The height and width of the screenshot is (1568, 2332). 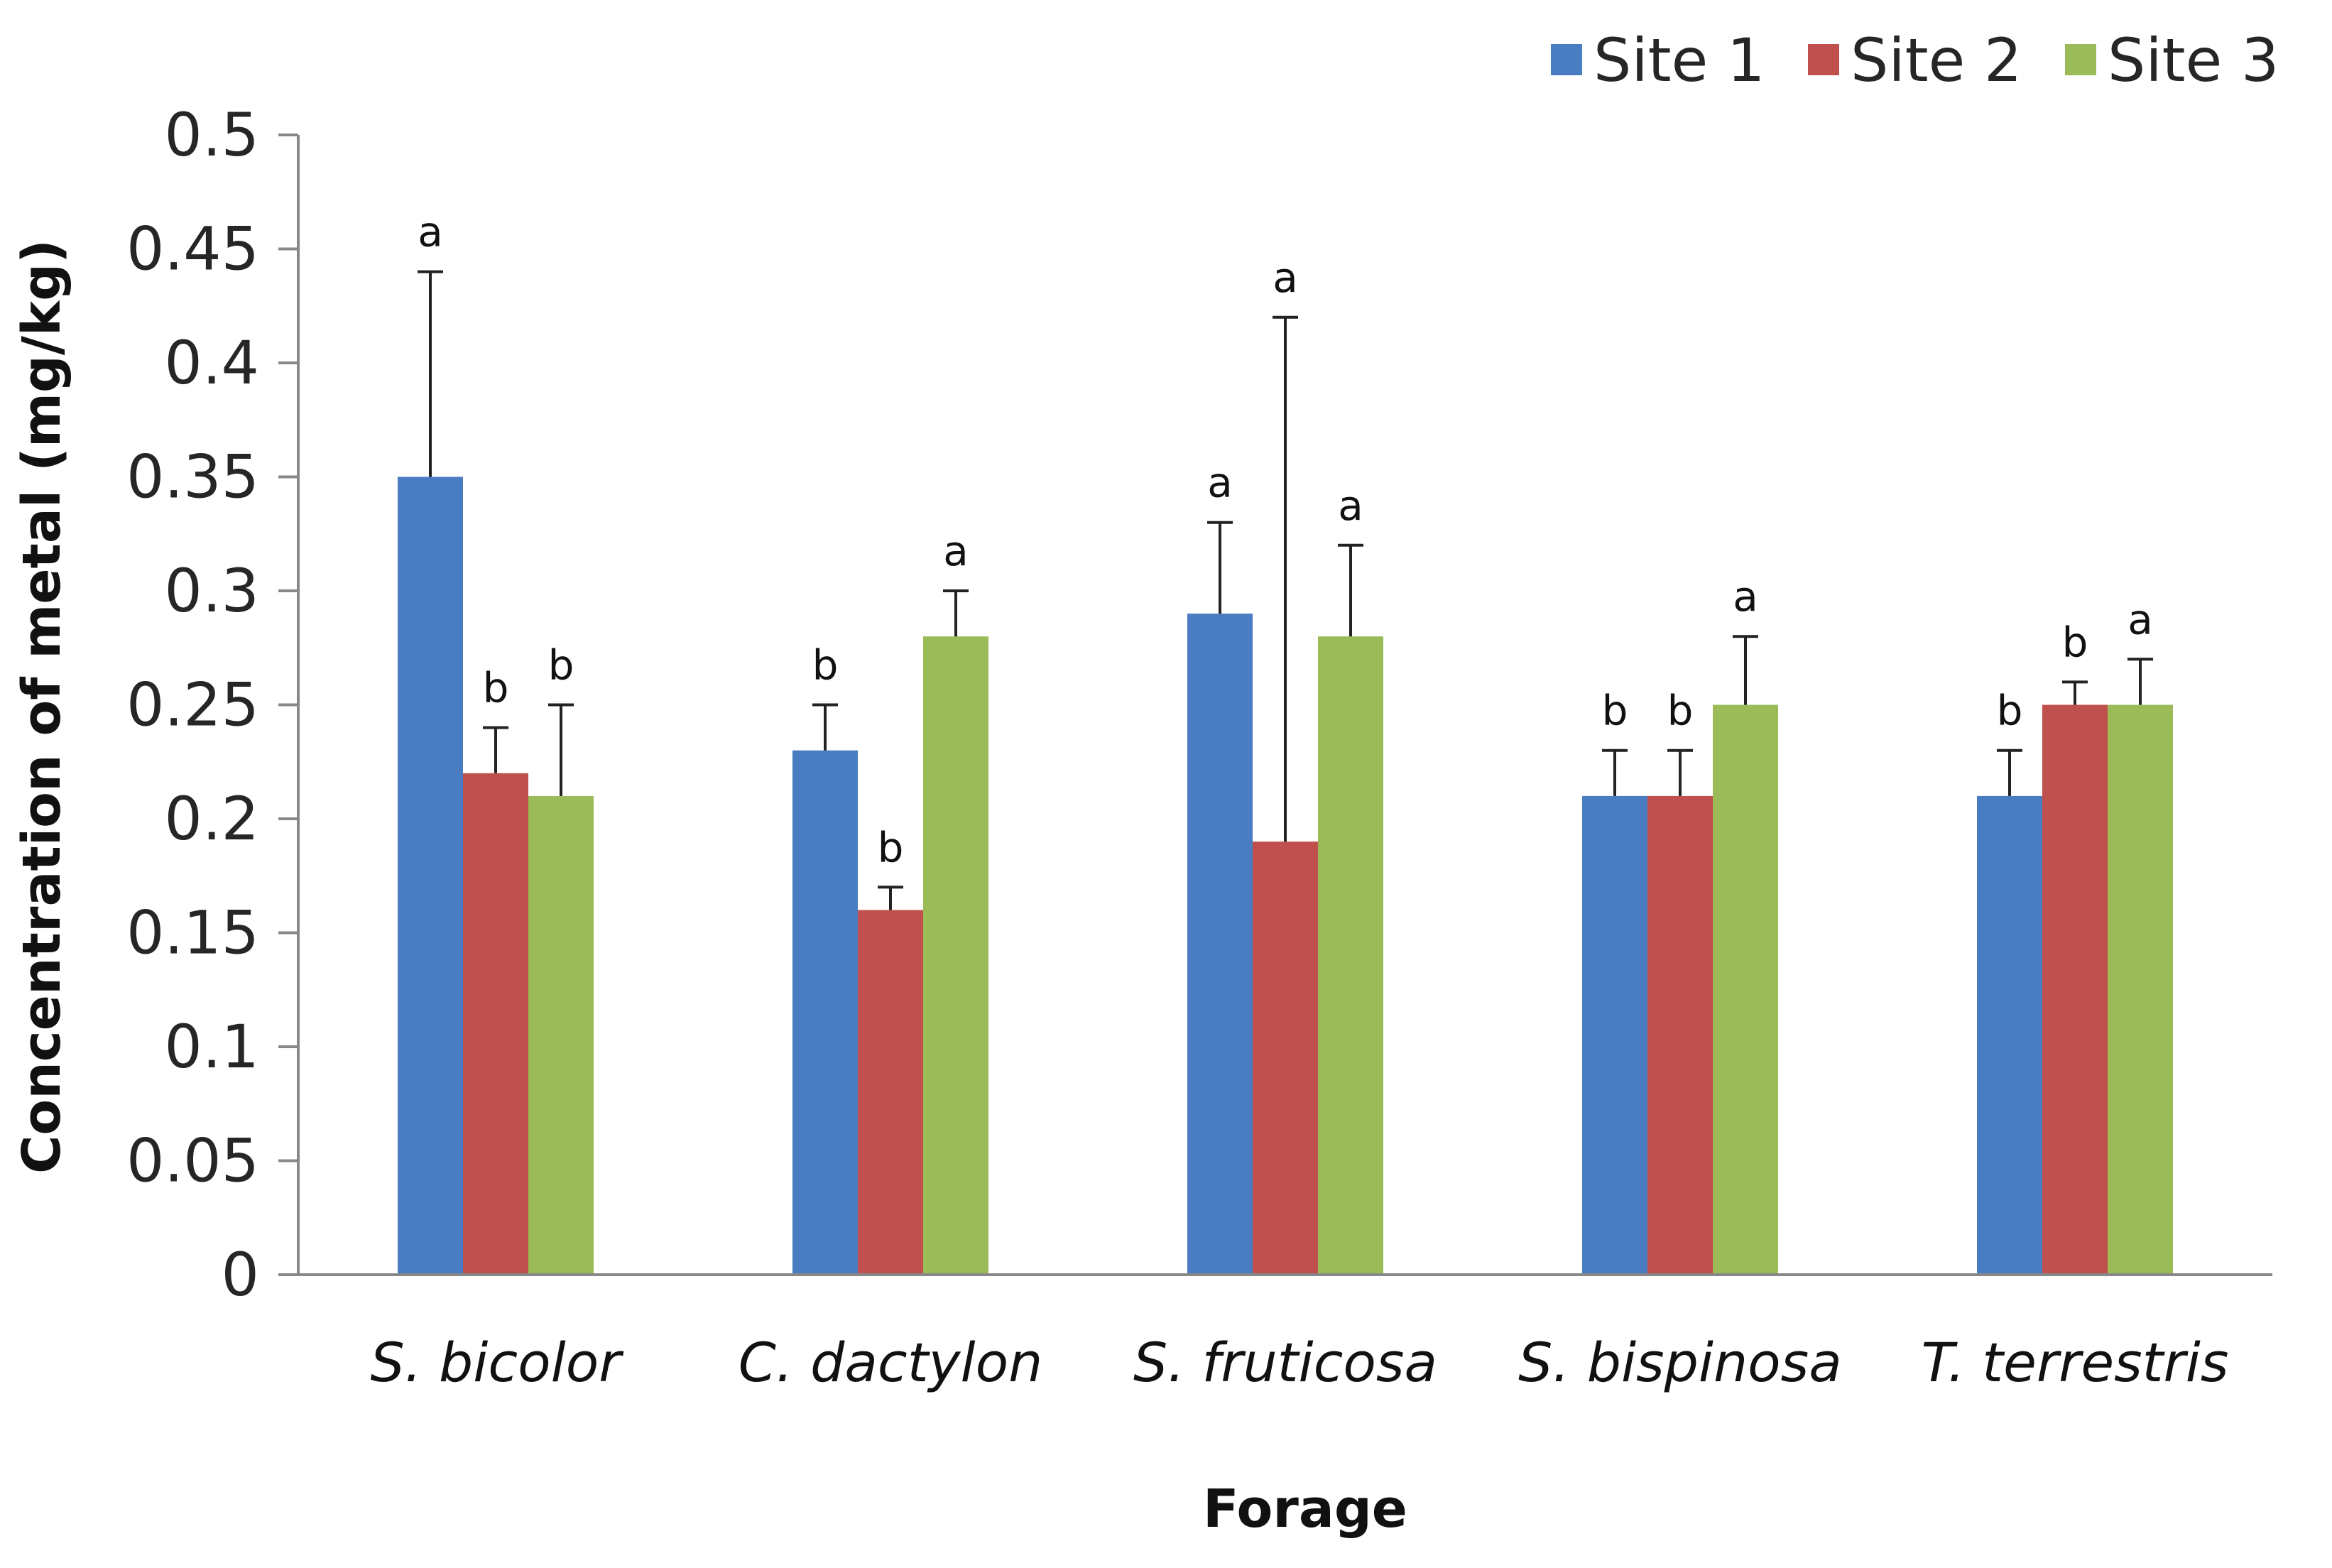 I want to click on y-tick-label: 0.25, so click(x=193, y=705).